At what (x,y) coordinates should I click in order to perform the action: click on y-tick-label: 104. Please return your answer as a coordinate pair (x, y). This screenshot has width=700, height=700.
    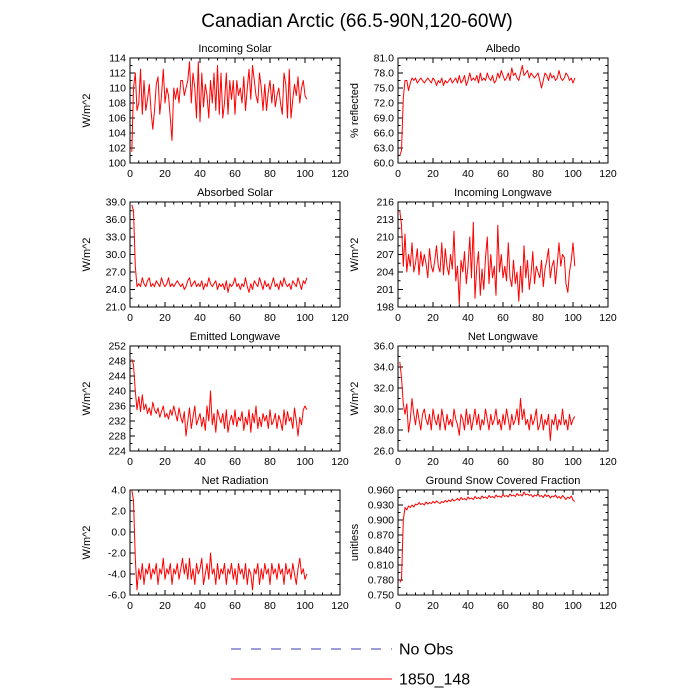
    Looking at the image, I should click on (117, 134).